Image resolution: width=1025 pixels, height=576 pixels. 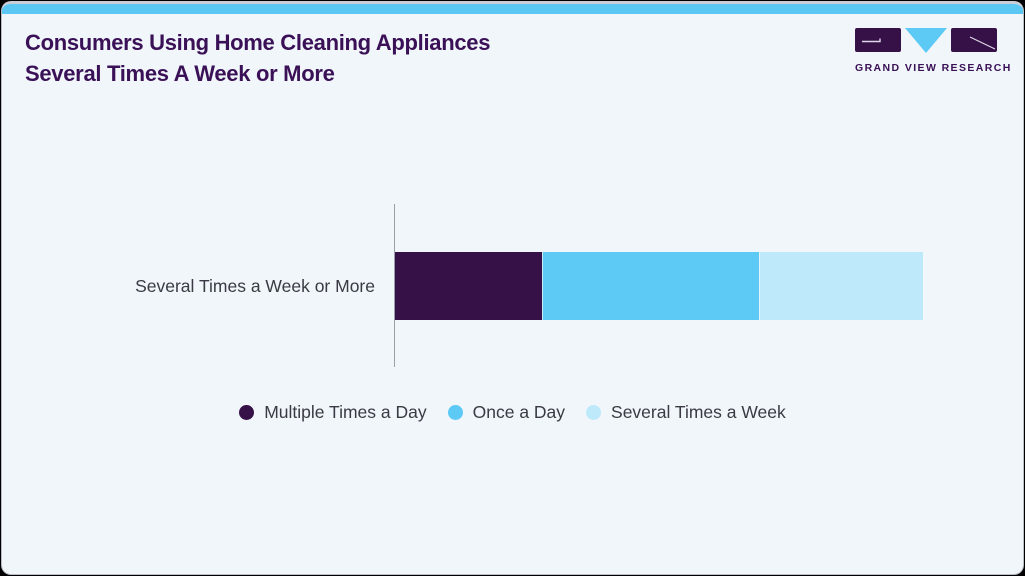 What do you see at coordinates (512, 9) in the screenshot?
I see `top-accent-bar` at bounding box center [512, 9].